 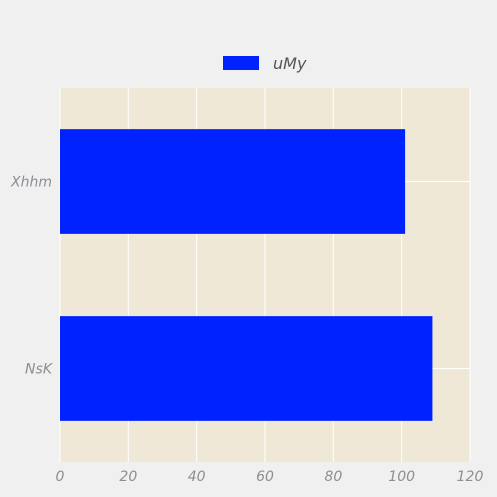 What do you see at coordinates (39, 370) in the screenshot?
I see `y-tick-label-0: NsK` at bounding box center [39, 370].